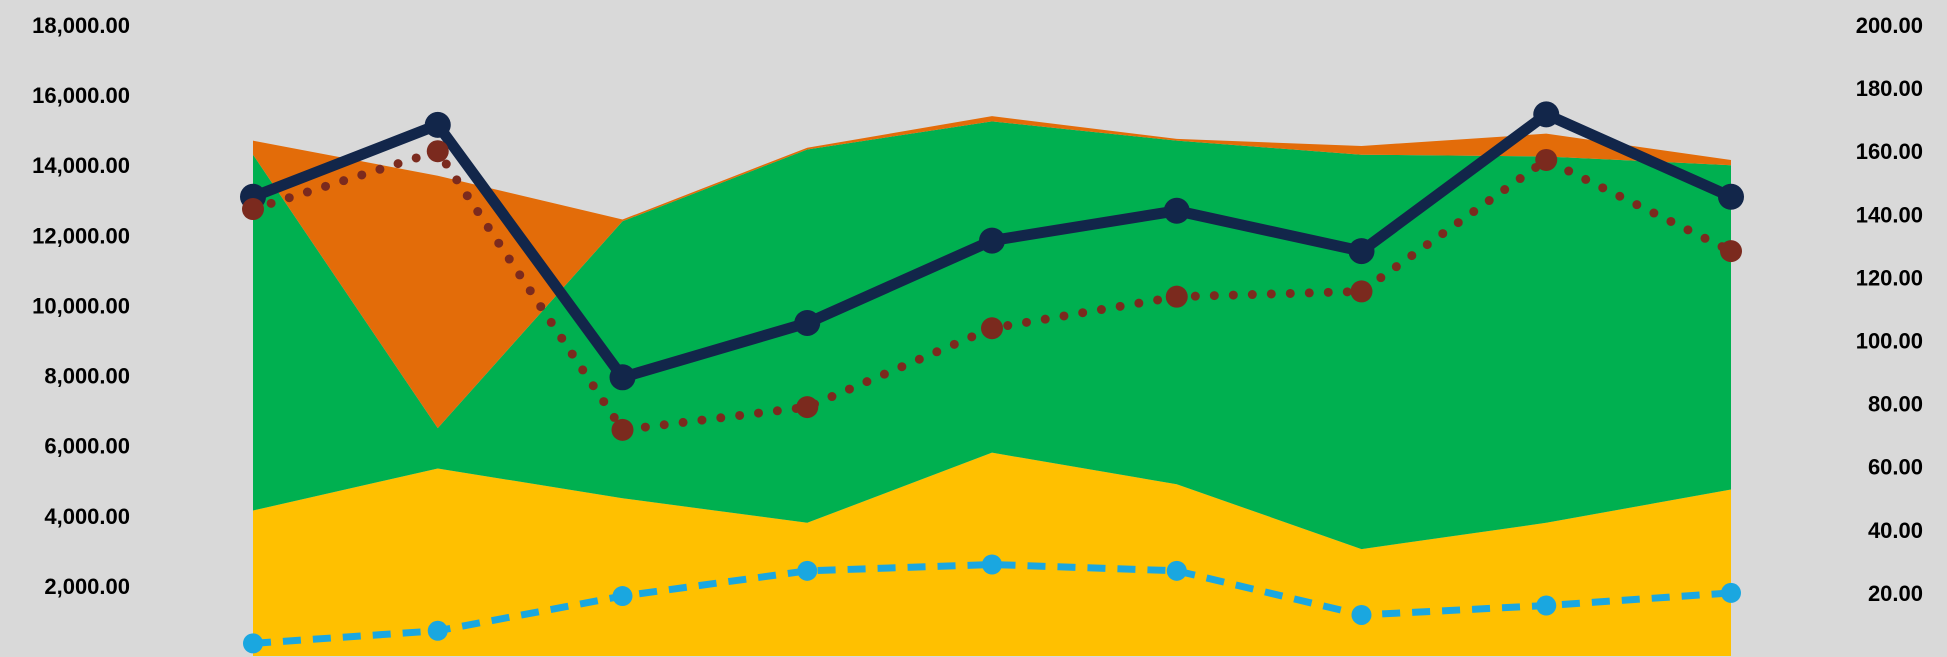 Image resolution: width=1947 pixels, height=657 pixels. I want to click on left-axis-tick-label: 4,000.00, so click(87, 516).